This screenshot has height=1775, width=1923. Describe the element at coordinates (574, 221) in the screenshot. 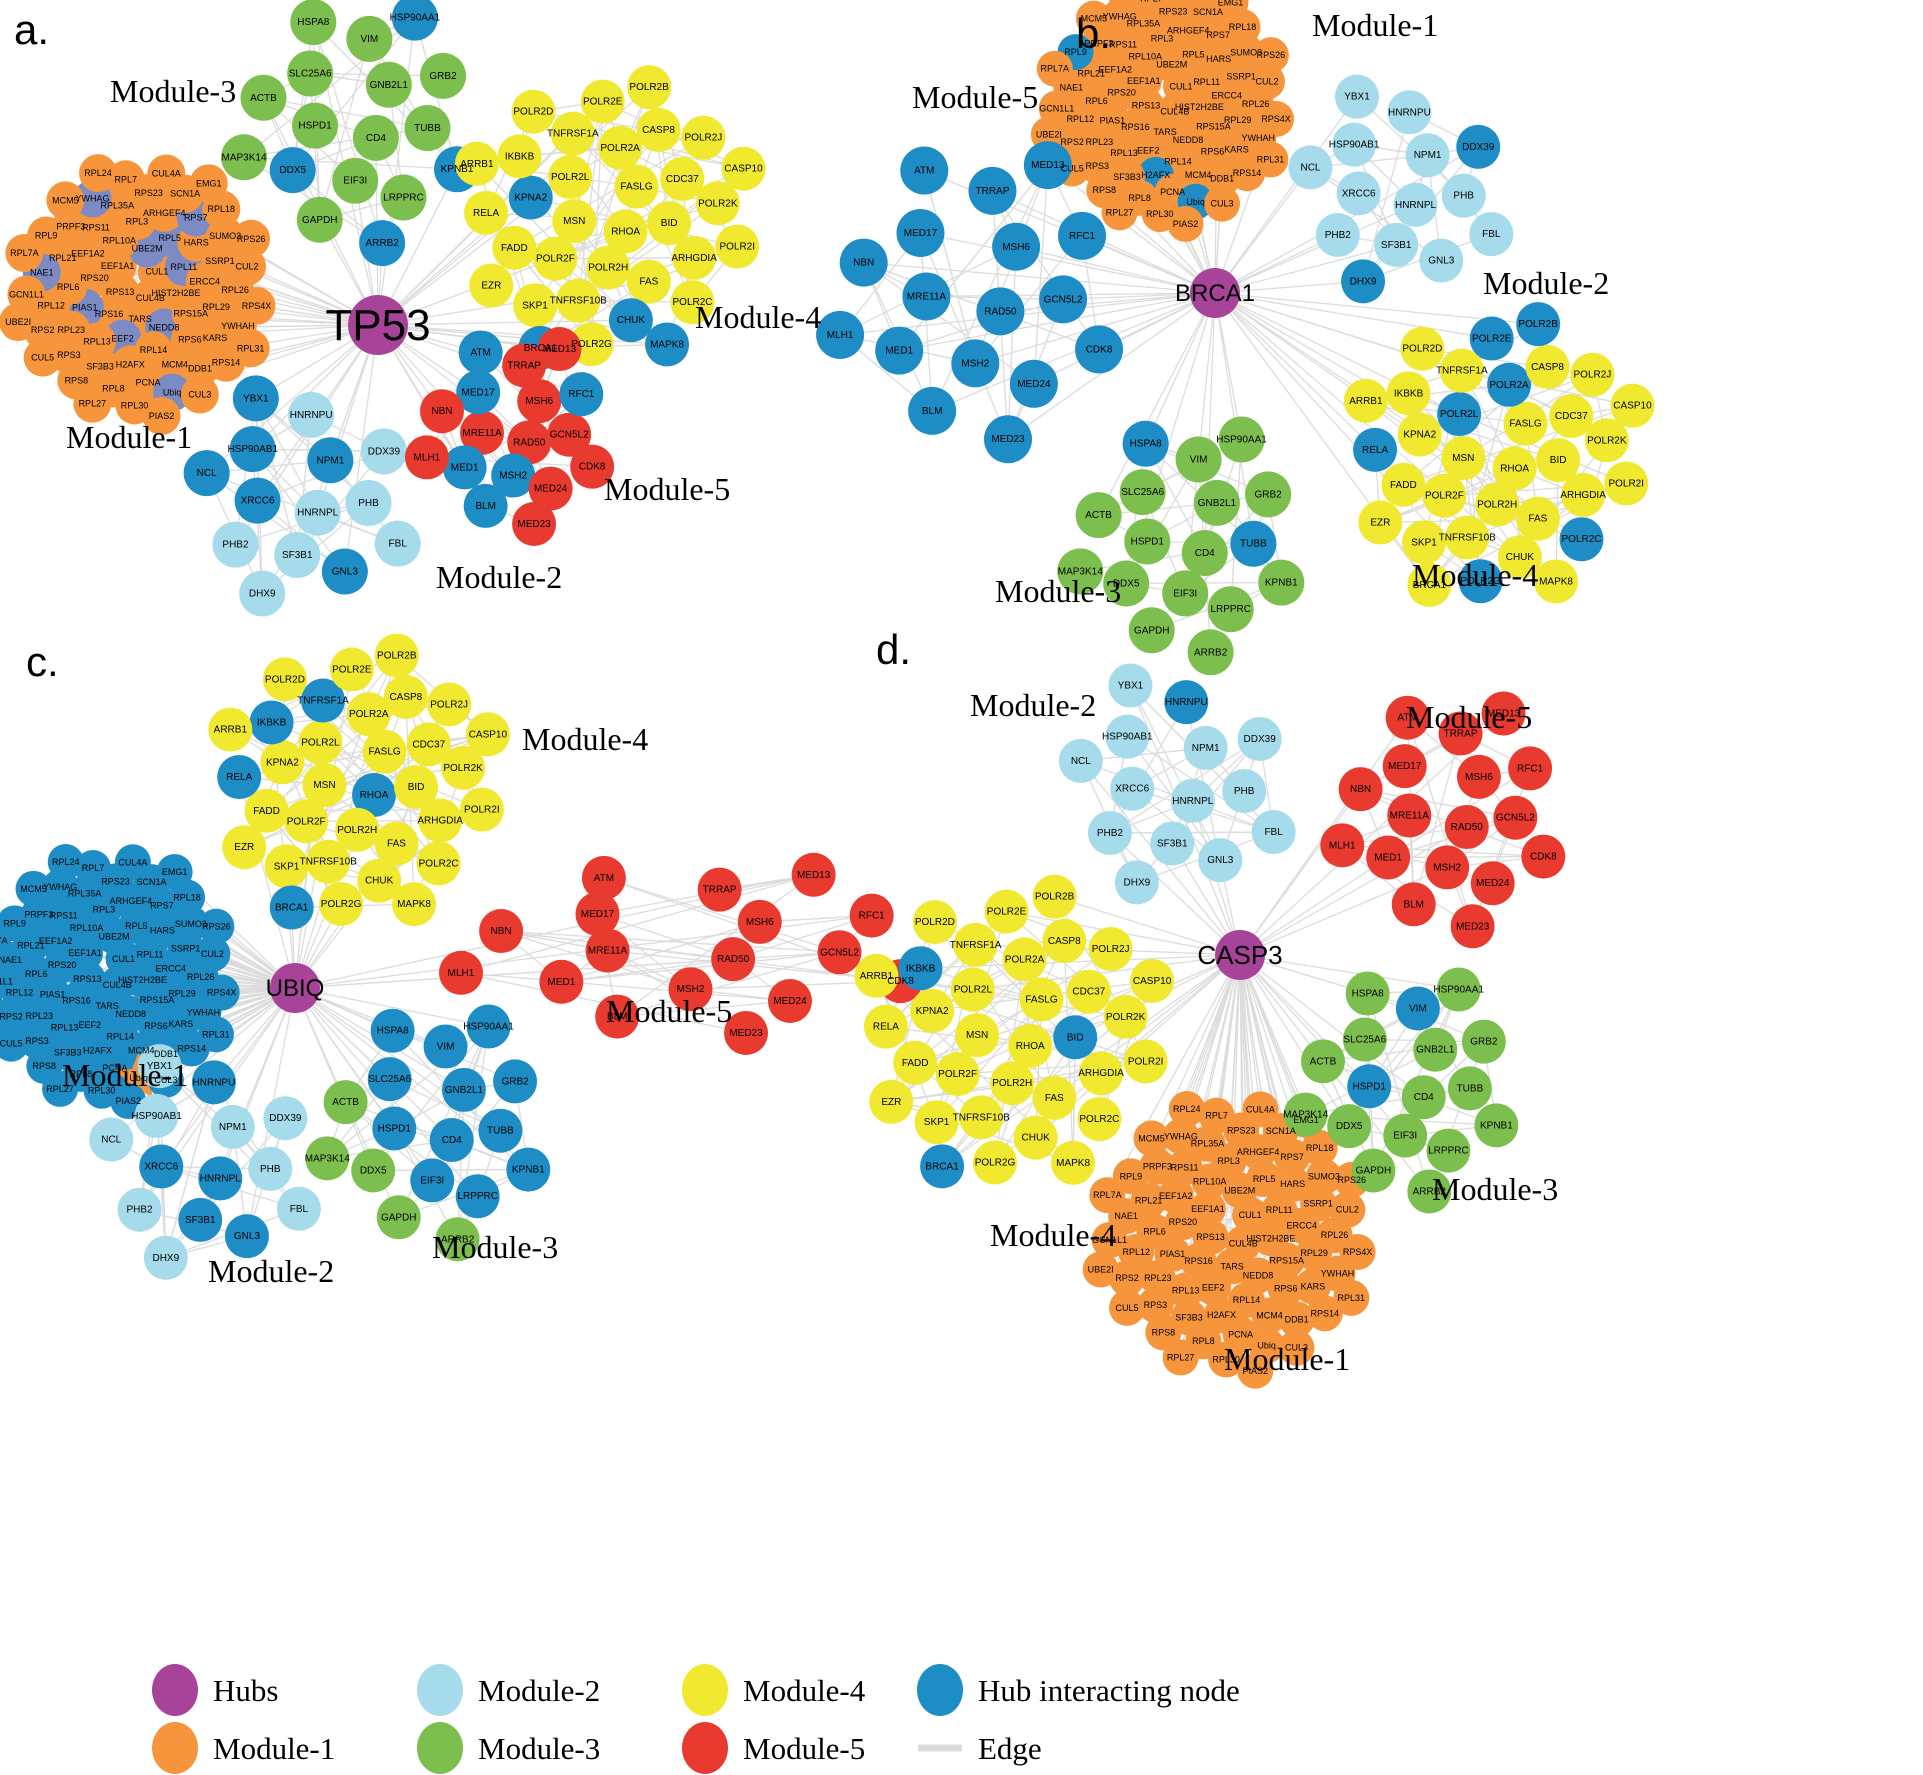

I see `node-MSN` at that location.